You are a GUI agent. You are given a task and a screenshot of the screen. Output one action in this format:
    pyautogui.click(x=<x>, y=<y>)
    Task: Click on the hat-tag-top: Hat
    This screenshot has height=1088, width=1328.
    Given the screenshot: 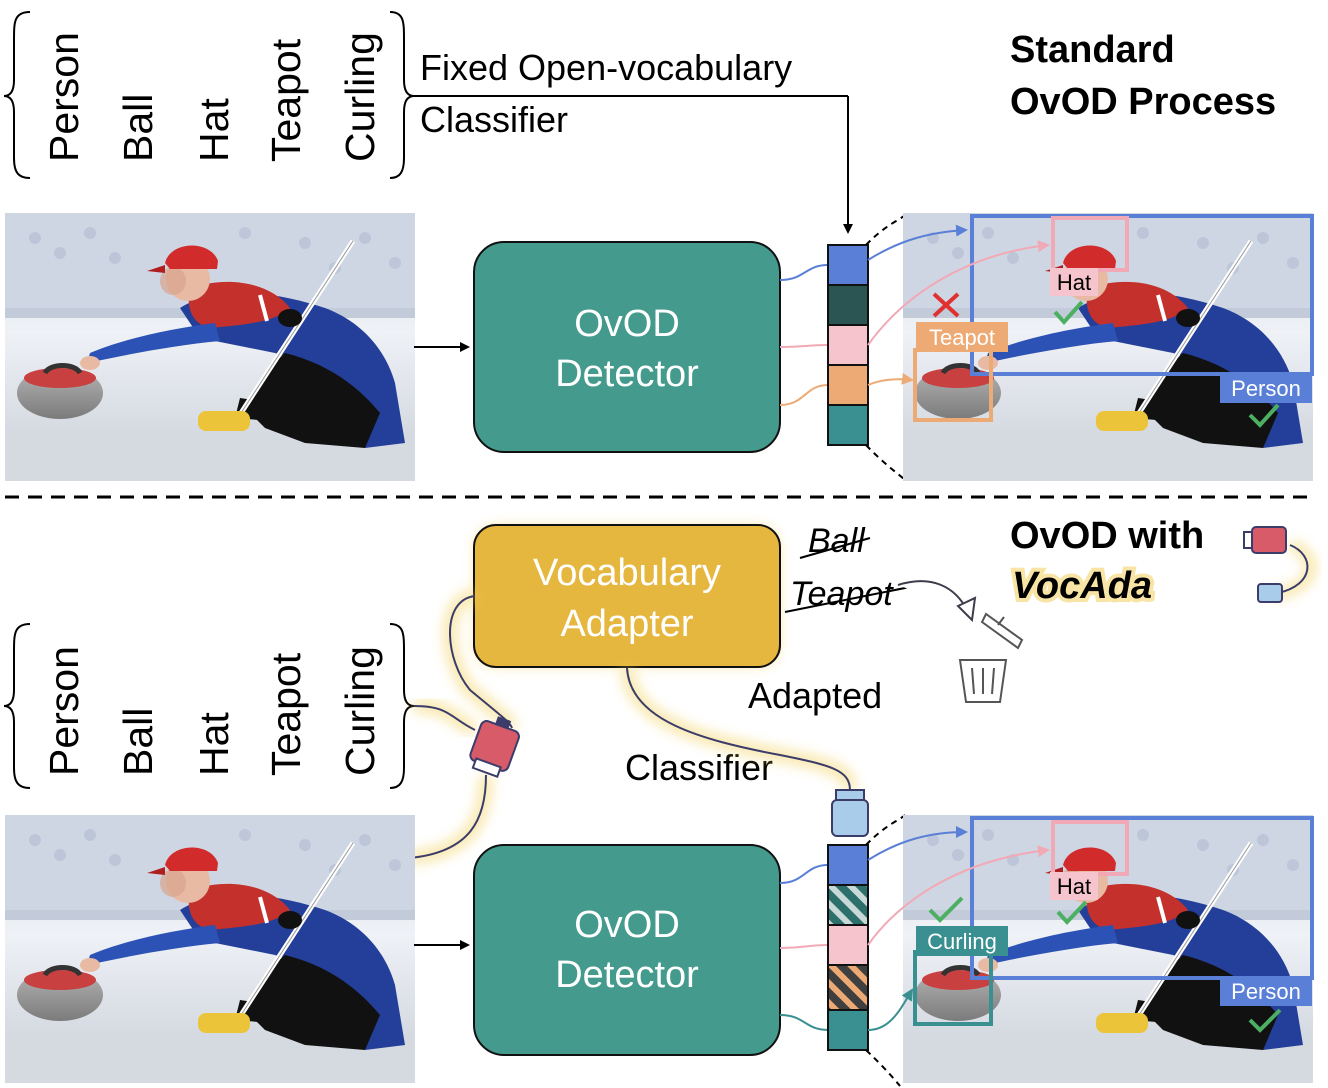 What is the action you would take?
    pyautogui.click(x=1074, y=282)
    